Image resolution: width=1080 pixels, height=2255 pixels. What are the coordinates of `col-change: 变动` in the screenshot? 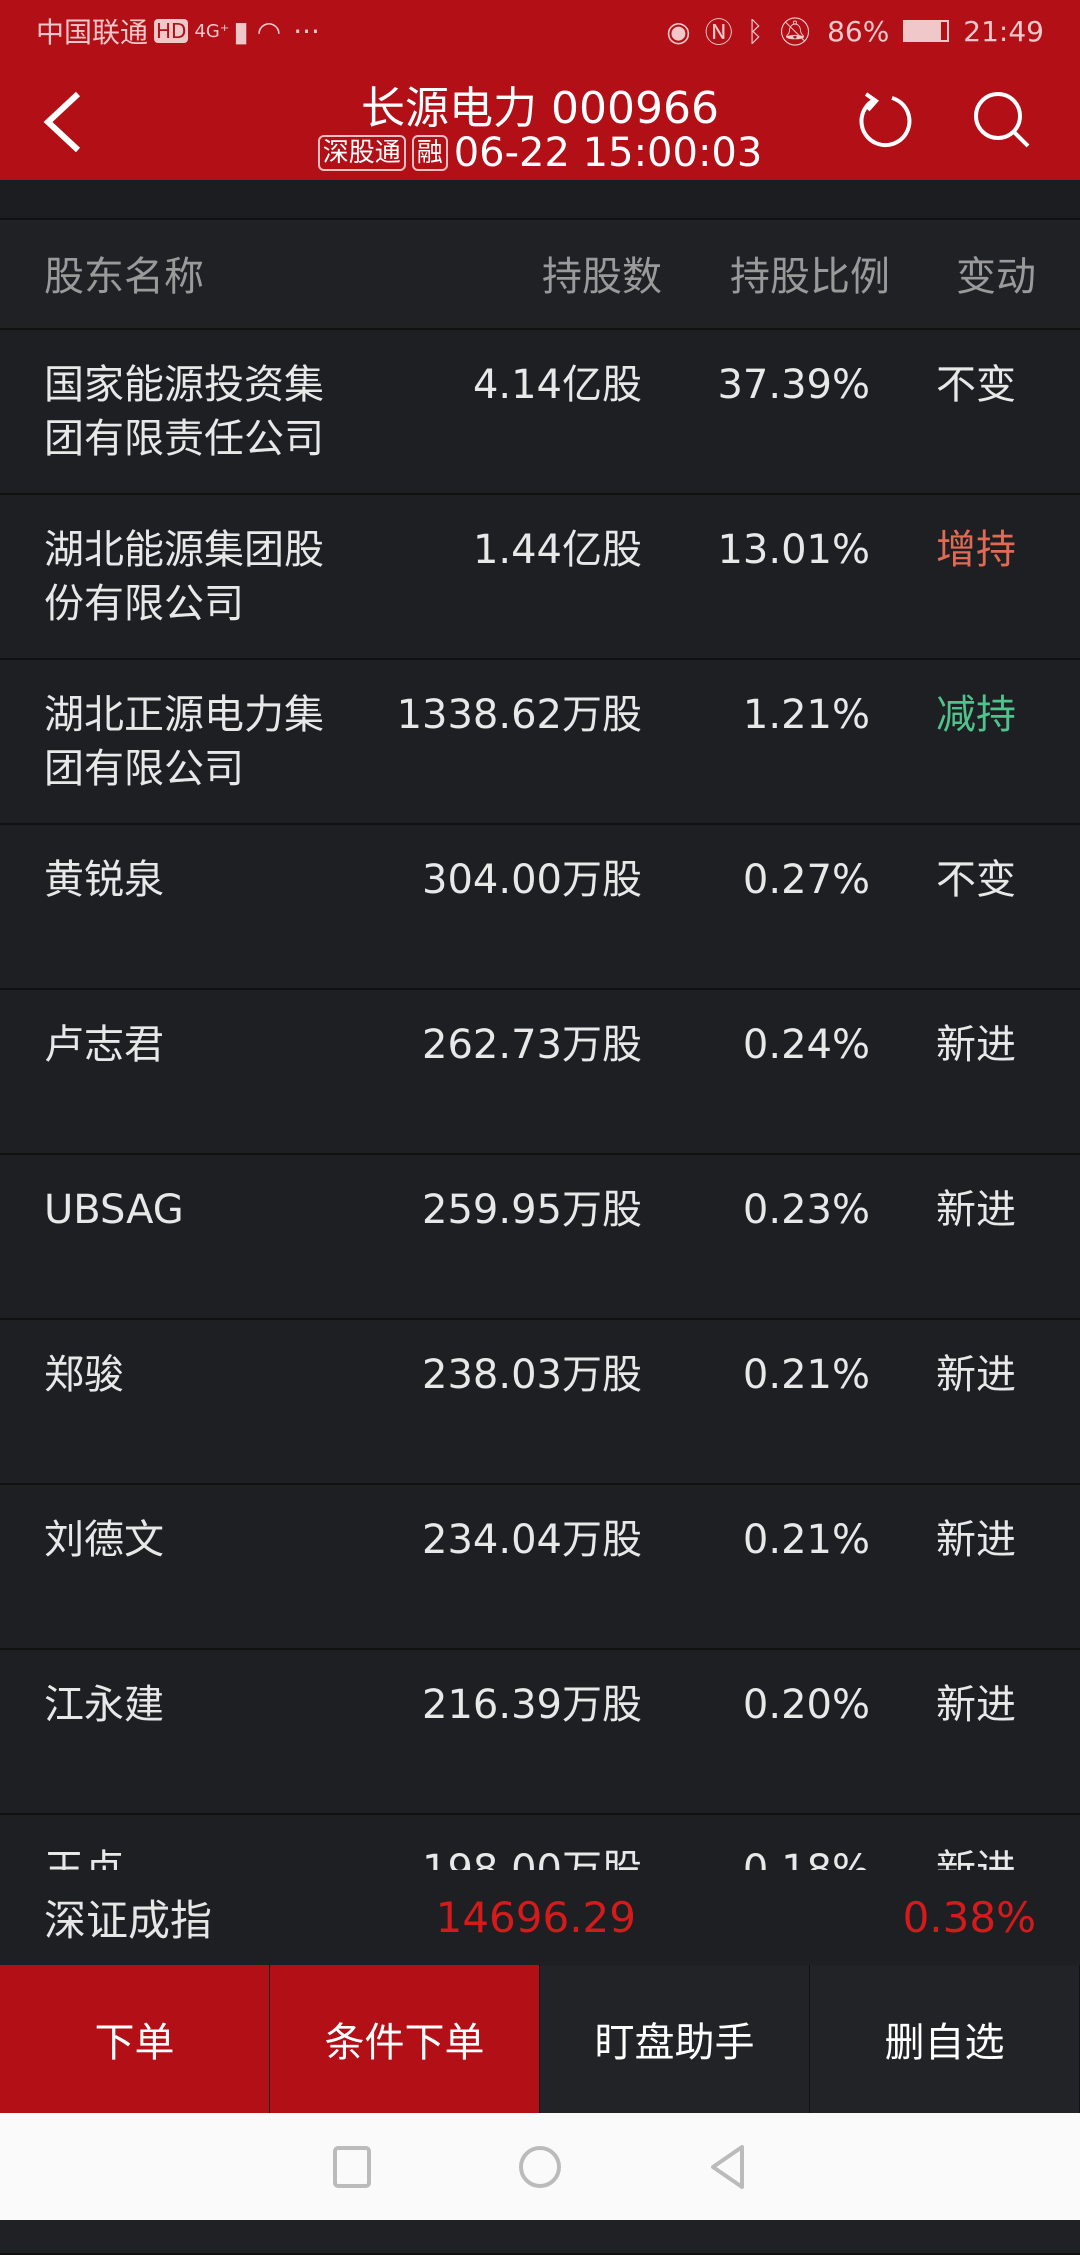 It's located at (996, 277).